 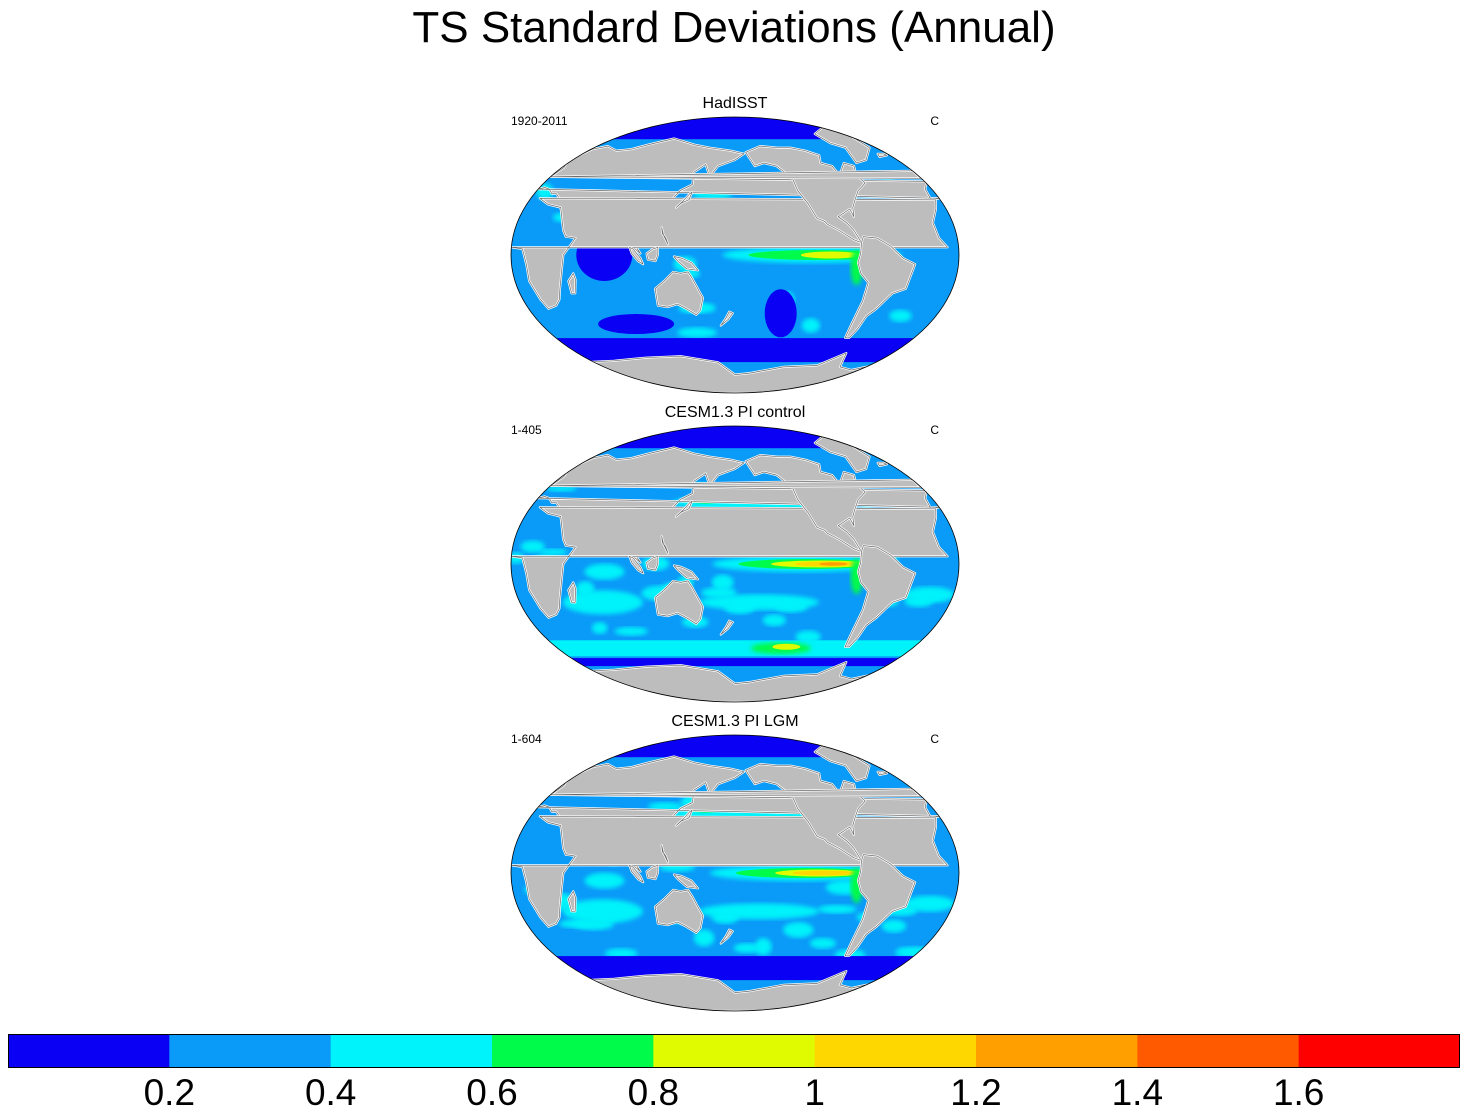 I want to click on colorbar-tick-label: 1.6, so click(x=1298, y=1092).